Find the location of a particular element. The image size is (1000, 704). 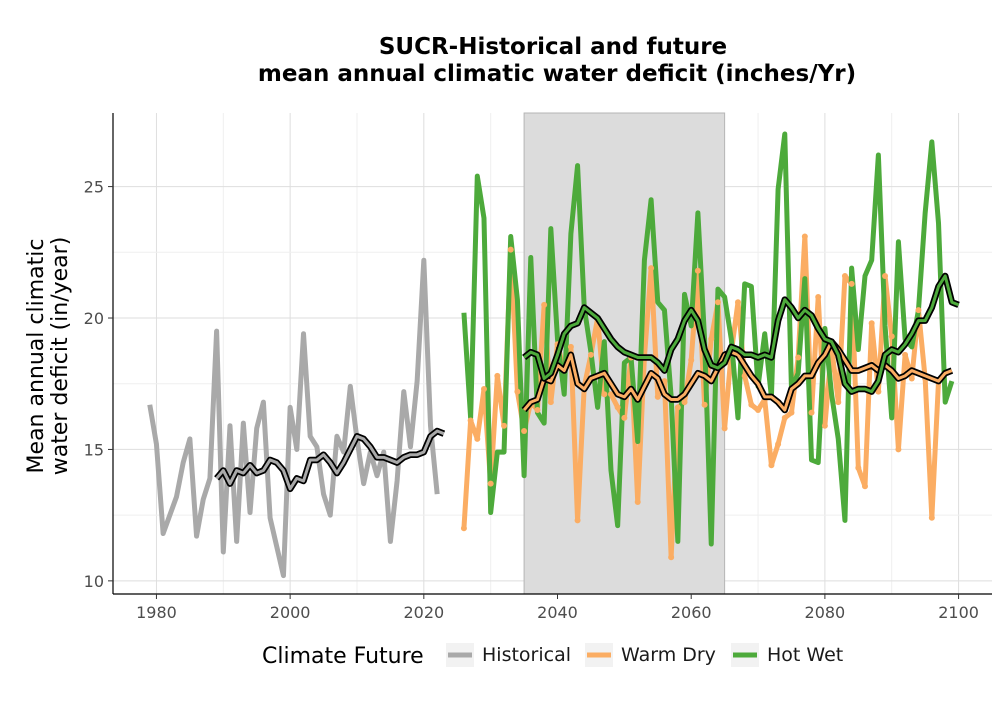

y-axis-ticks: 10 15 20 25 is located at coordinates (98, 384).